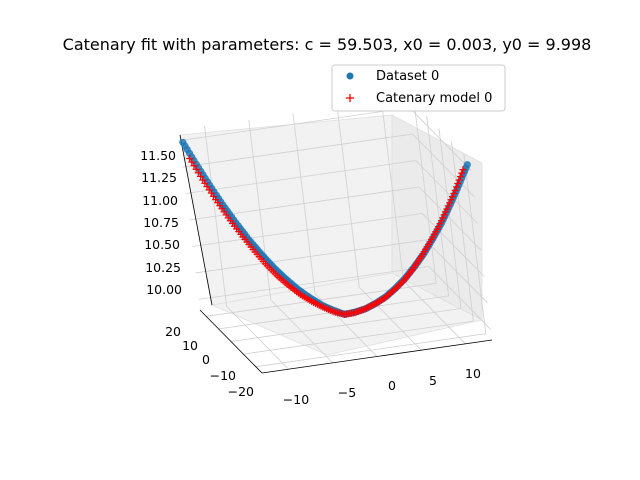 This screenshot has height=480, width=640. Describe the element at coordinates (196, 220) in the screenshot. I see `z-axis-line` at that location.